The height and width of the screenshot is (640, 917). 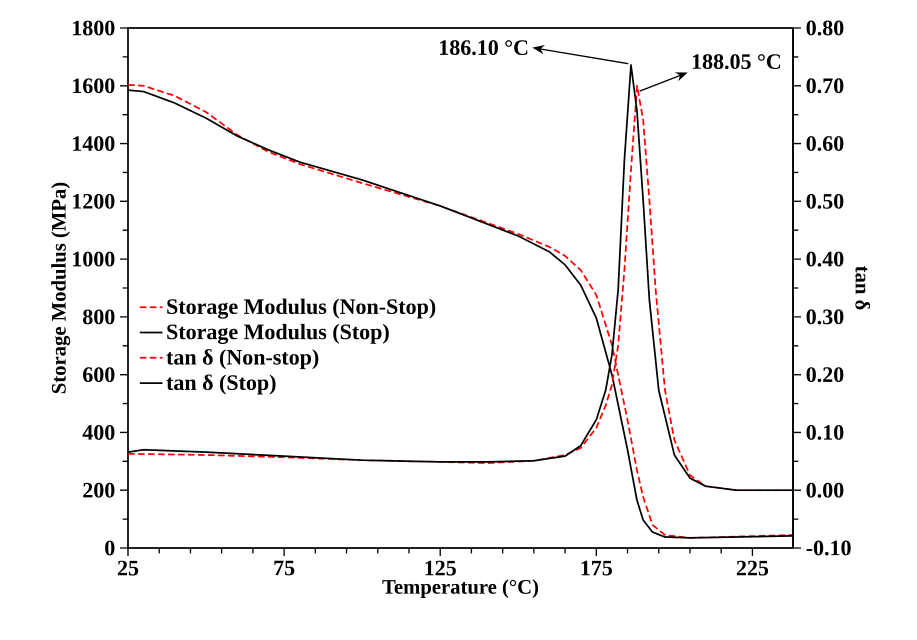 What do you see at coordinates (93, 201) in the screenshot?
I see `y-tick-label: 1200` at bounding box center [93, 201].